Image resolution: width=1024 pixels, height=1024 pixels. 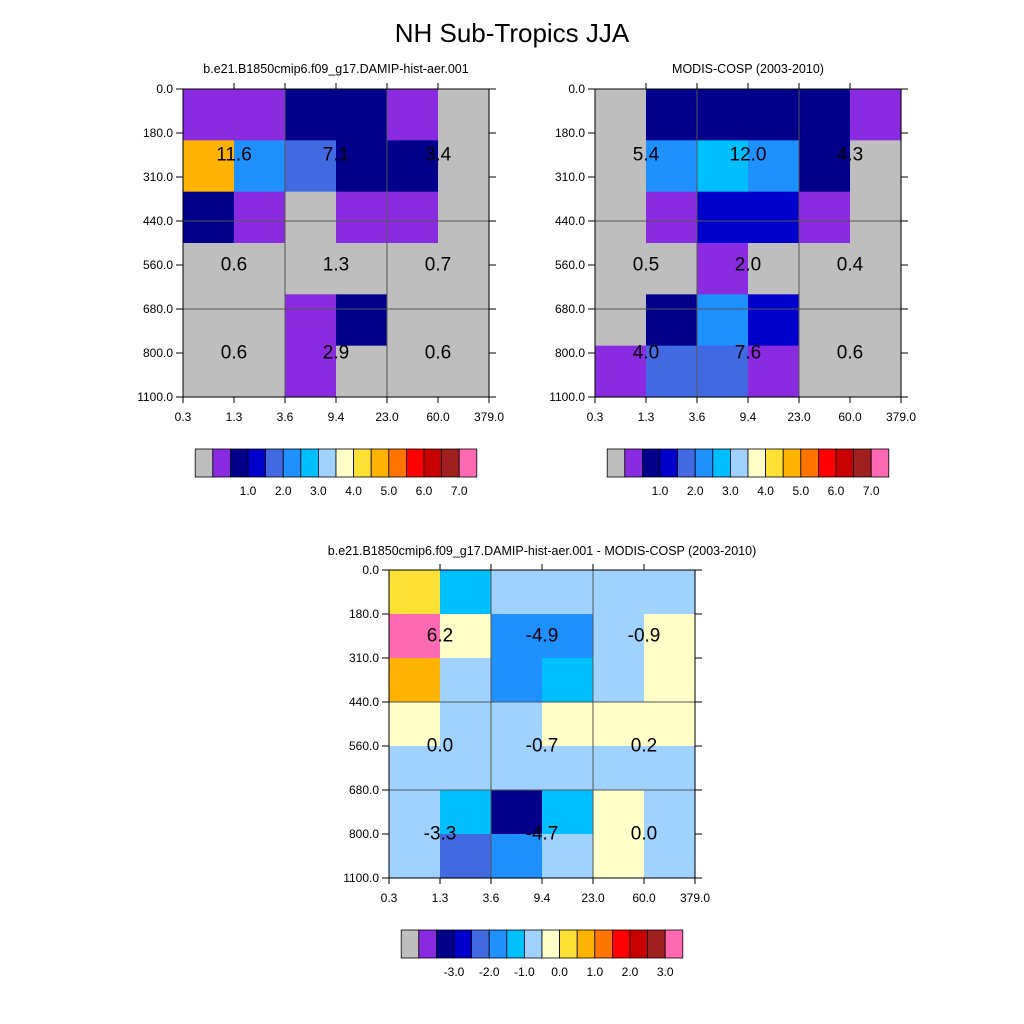 I want to click on x-tick-label: 3.6, so click(x=491, y=898).